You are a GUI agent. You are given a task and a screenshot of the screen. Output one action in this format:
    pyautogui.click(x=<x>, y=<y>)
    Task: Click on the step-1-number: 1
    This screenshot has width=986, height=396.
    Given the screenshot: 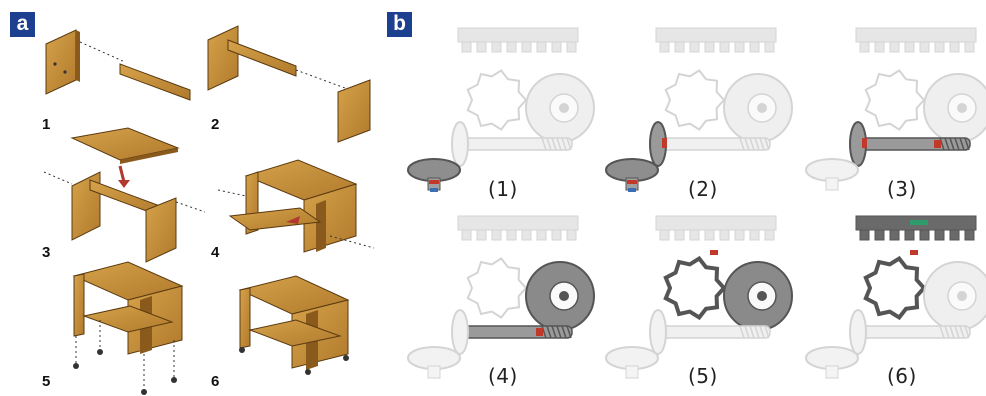 What is the action you would take?
    pyautogui.click(x=46, y=124)
    